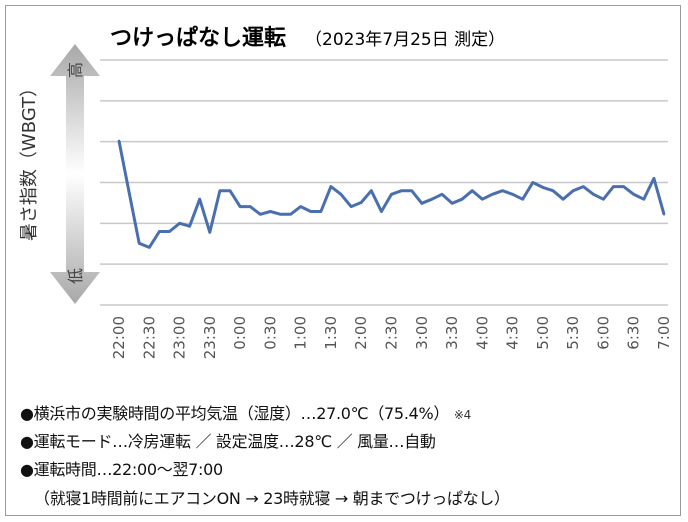 The width and height of the screenshot is (688, 522). Describe the element at coordinates (634, 333) in the screenshot. I see `x-tick-label: 6:30` at that location.